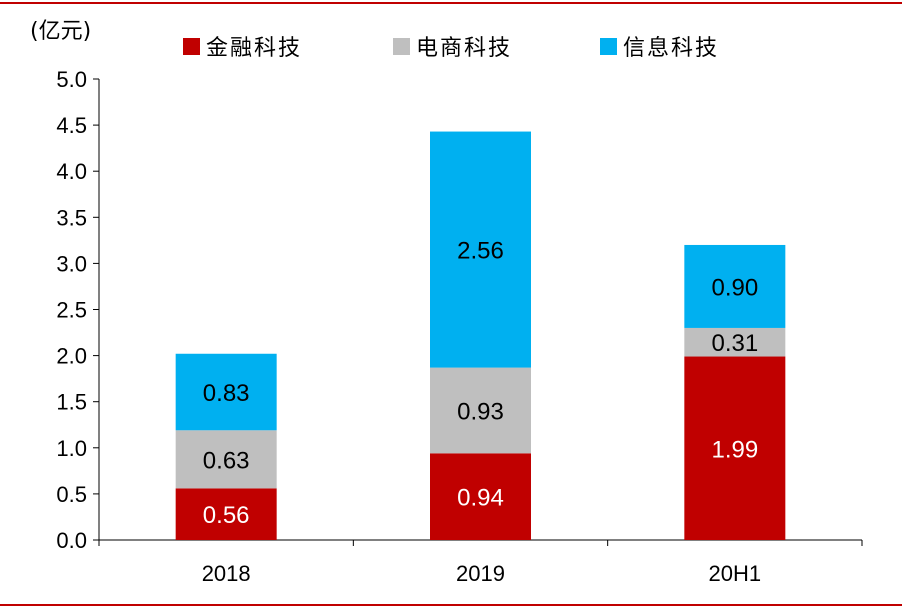 This screenshot has height=613, width=902. I want to click on y-tick-label: 4.0, so click(71, 171).